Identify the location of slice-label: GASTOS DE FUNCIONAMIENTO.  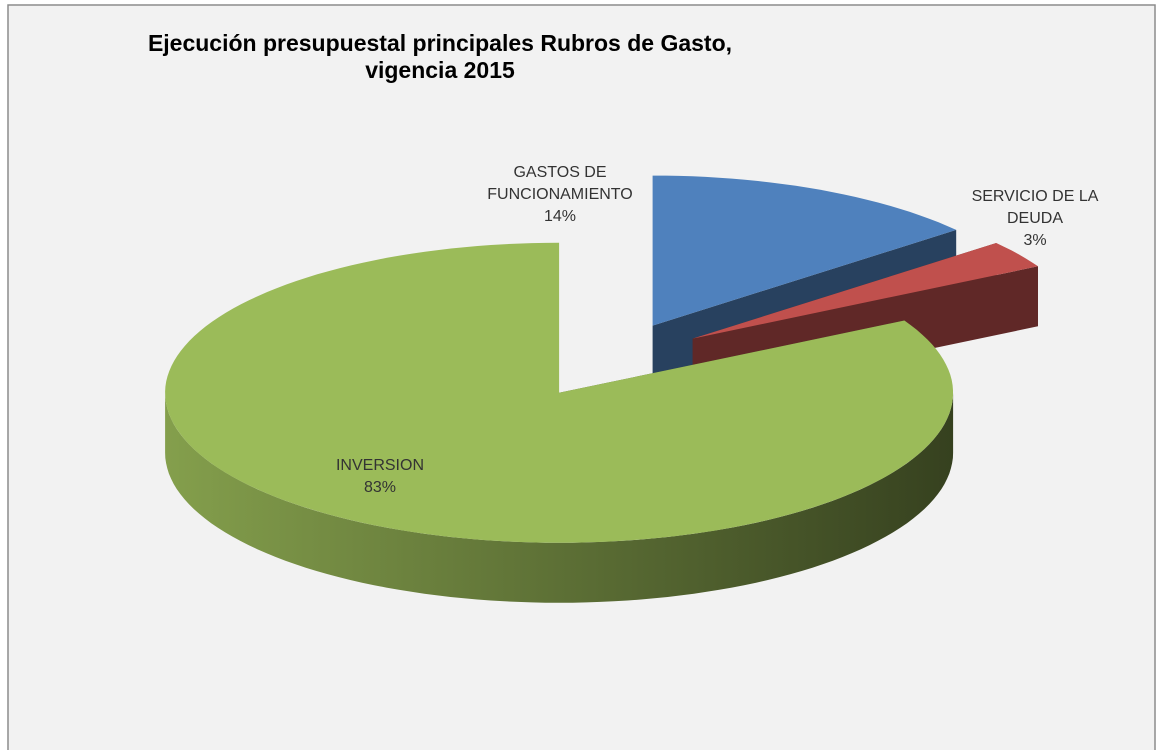
(560, 183).